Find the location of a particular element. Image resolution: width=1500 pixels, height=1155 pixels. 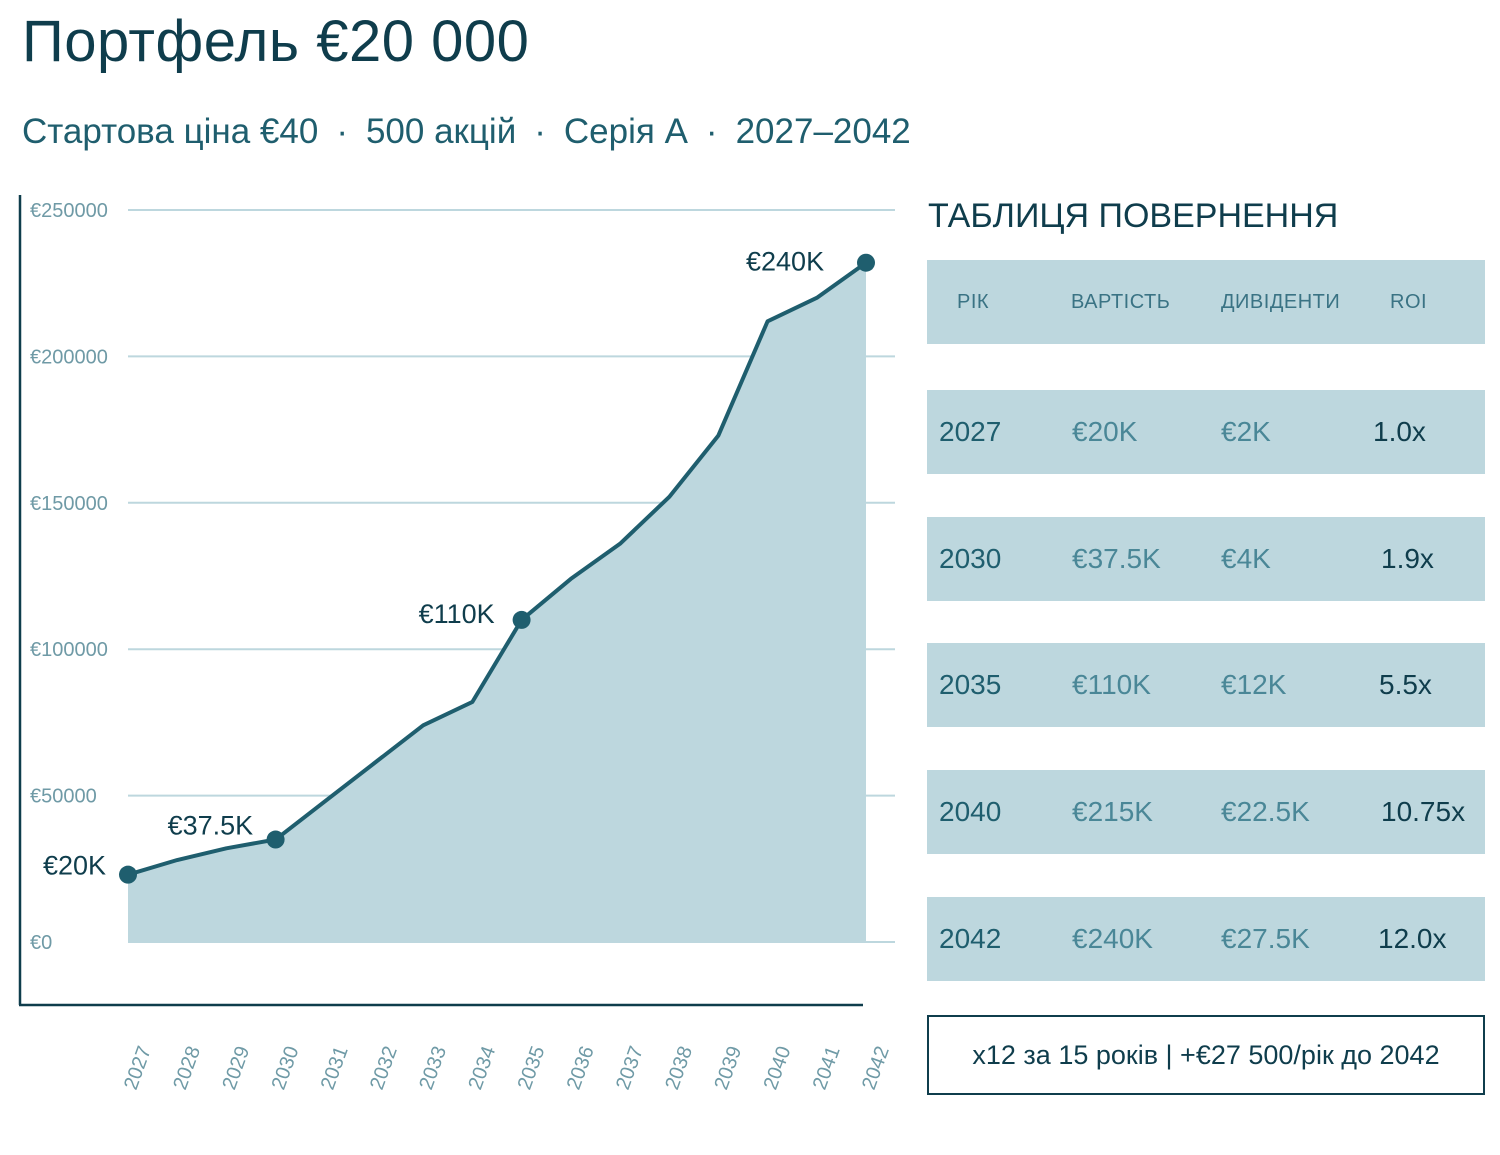

table-row: 2027 €20K €2K 1.0x is located at coordinates (1206, 432).